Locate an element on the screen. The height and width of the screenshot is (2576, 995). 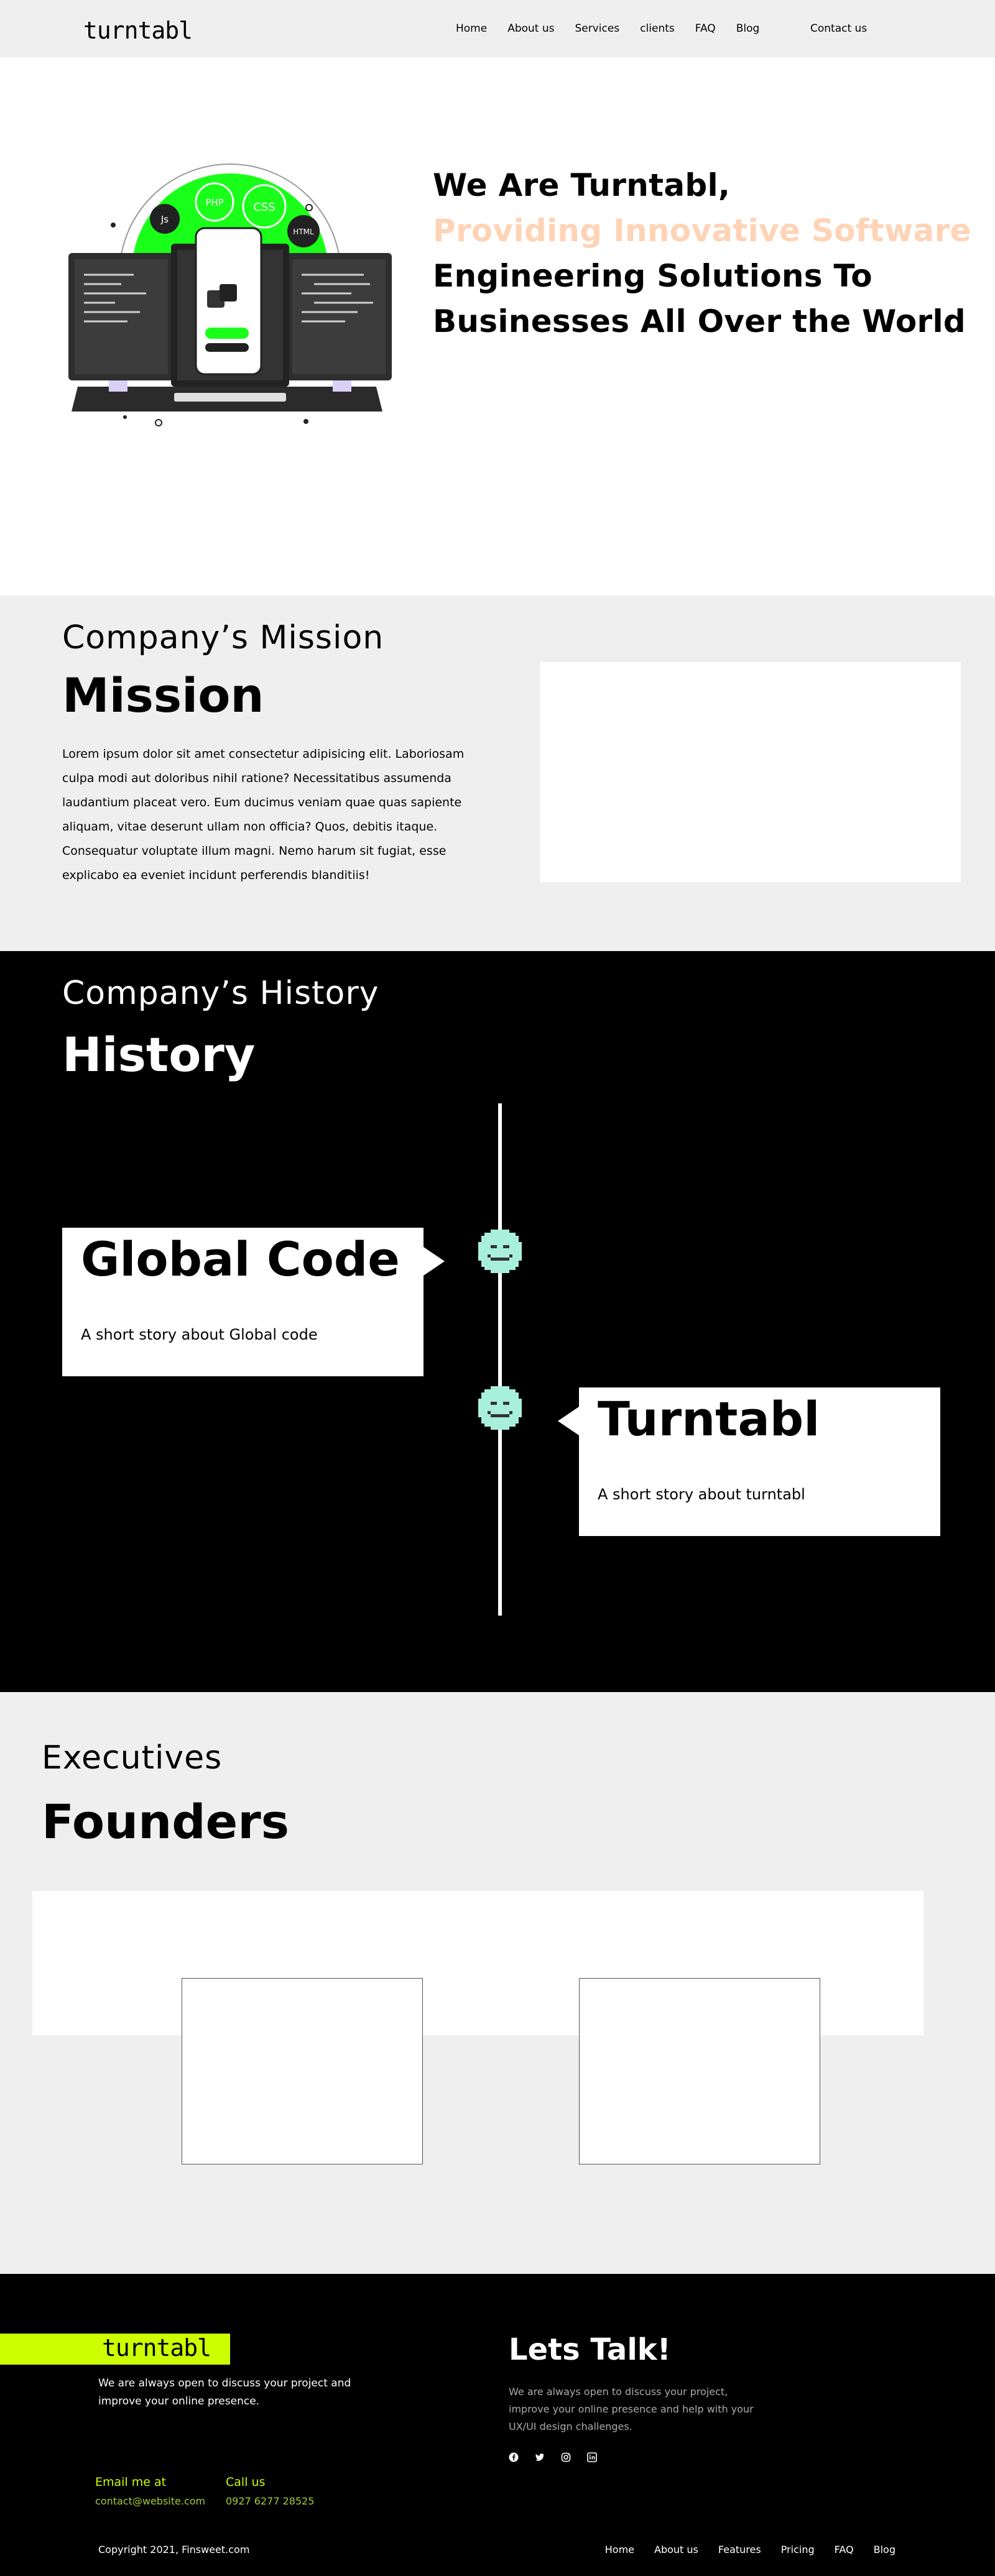
hero-line-2: Providing Innovative Software is located at coordinates (702, 231).